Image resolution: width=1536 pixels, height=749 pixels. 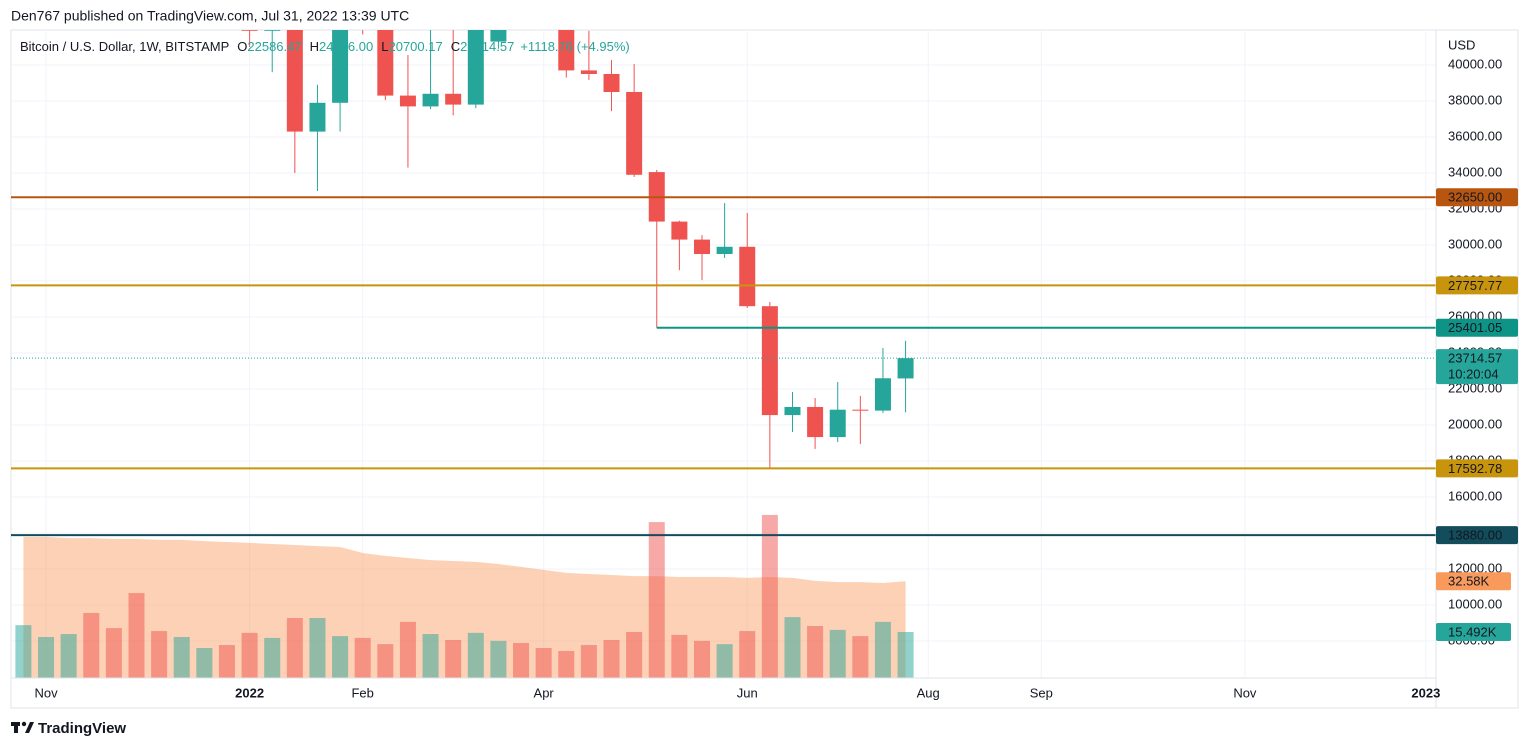 I want to click on level-badge-label: 13880.00, so click(x=1475, y=535).